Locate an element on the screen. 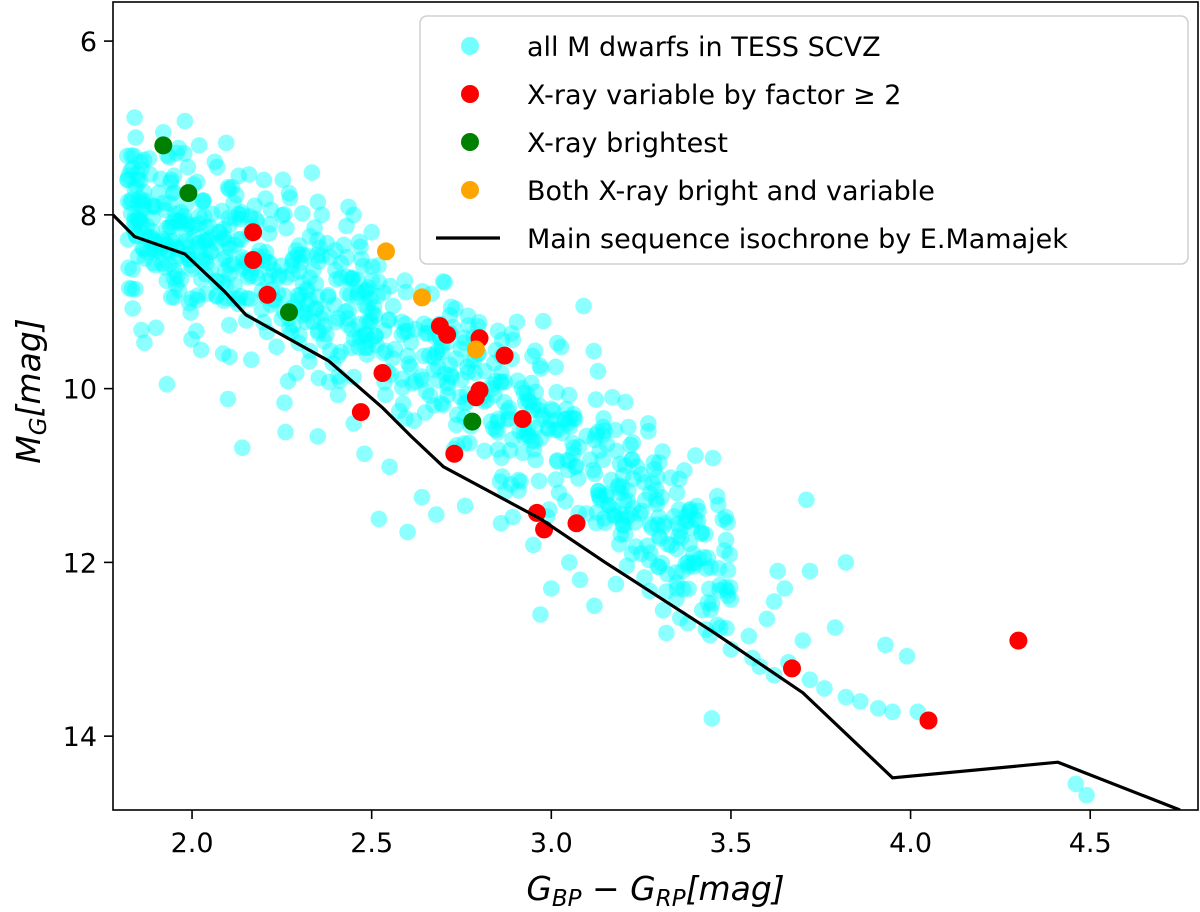 This screenshot has height=912, width=1200. legend-entry-label: Main sequence isochrone by E.Mamajek is located at coordinates (797, 239).